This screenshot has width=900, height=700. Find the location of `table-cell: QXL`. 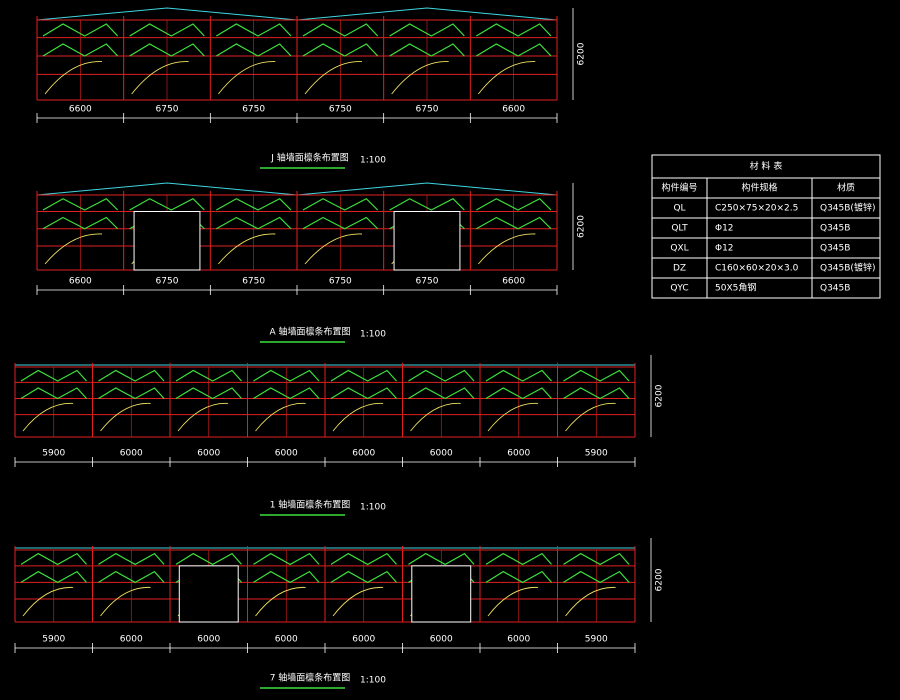

table-cell: QXL is located at coordinates (679, 249).